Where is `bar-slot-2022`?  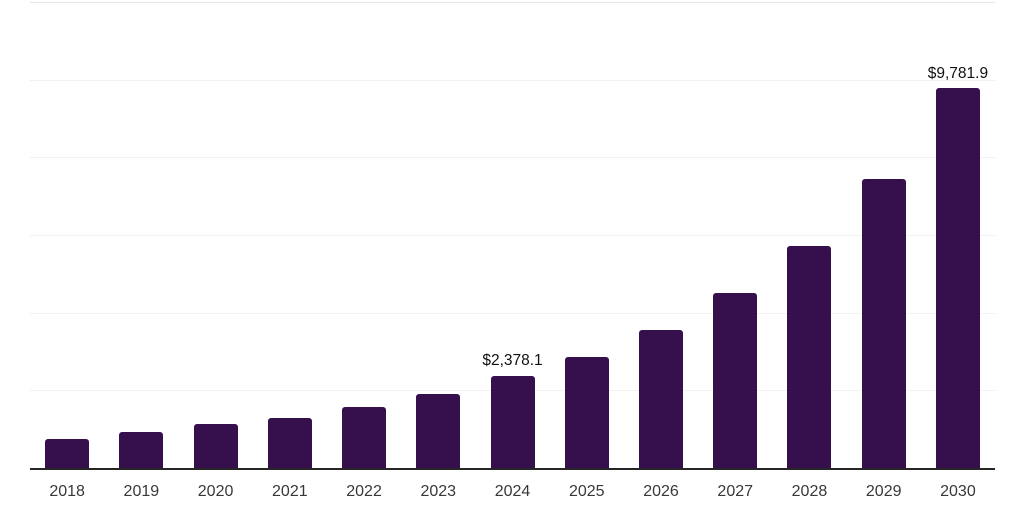 bar-slot-2022 is located at coordinates (364, 235).